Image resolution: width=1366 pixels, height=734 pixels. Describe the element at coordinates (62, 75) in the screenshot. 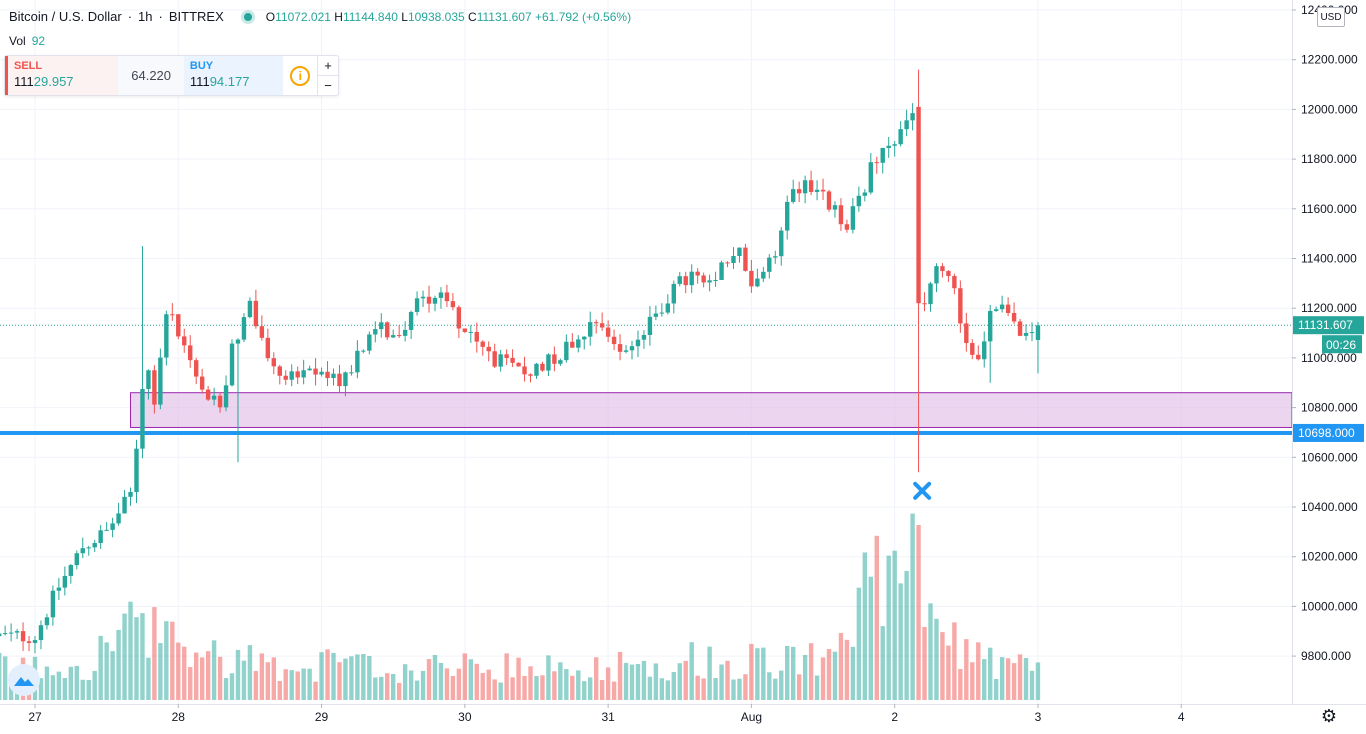

I see `sell-button: SELL 11129.957` at that location.